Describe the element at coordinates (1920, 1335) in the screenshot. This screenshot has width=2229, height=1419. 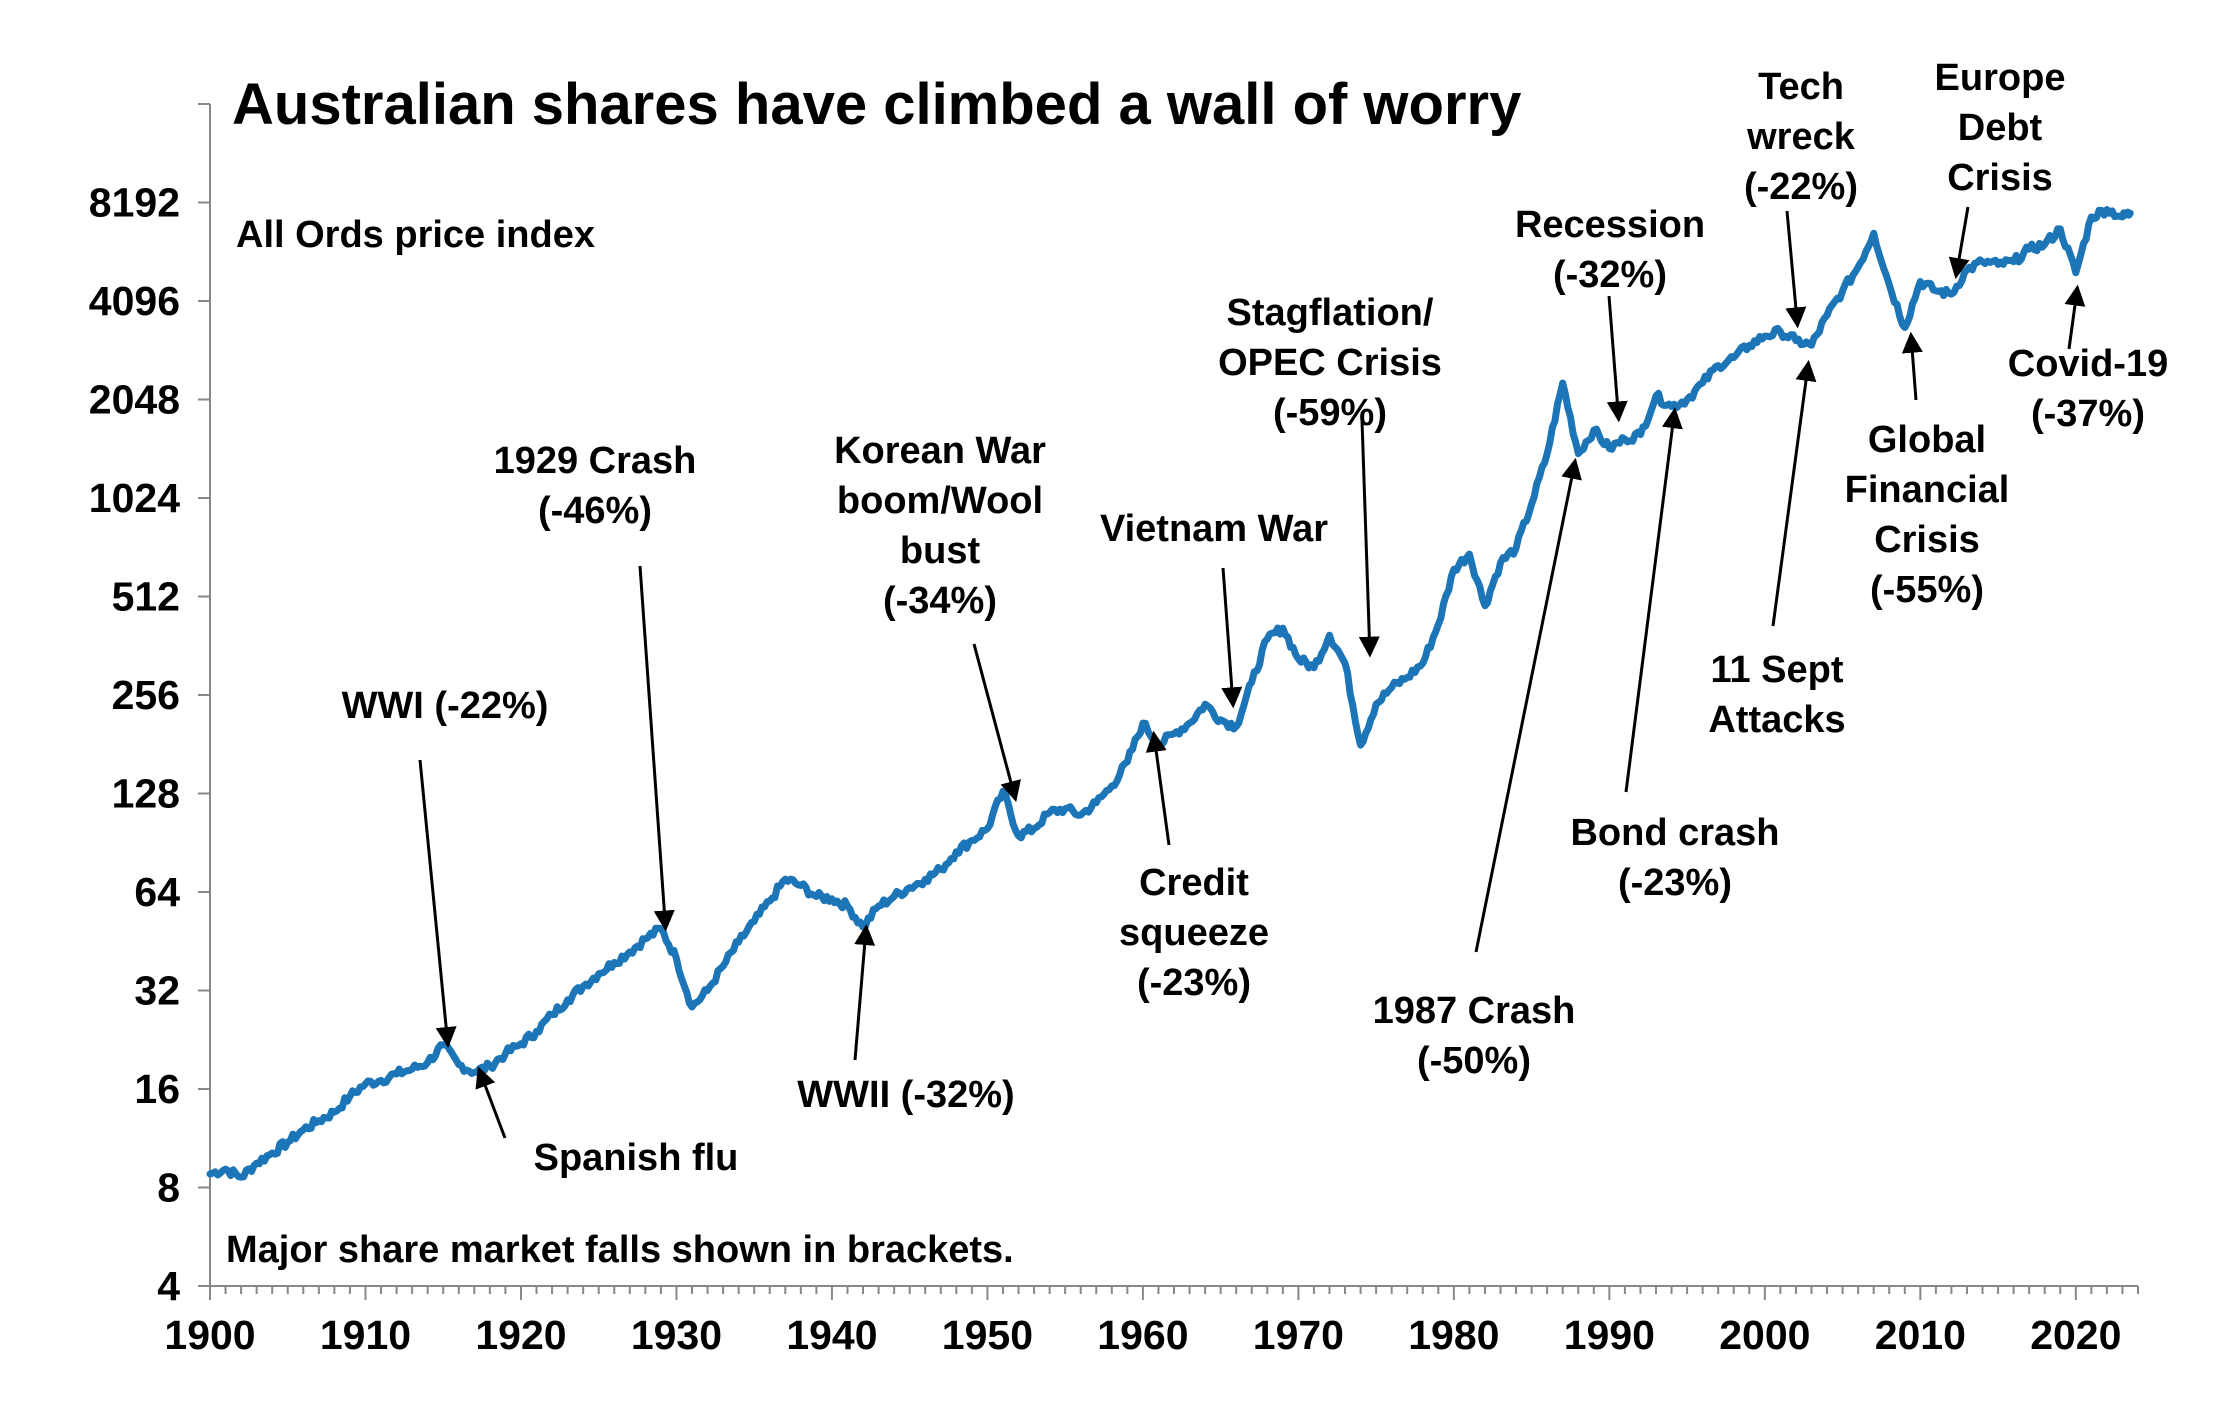
I see `x-tick-label: 2010` at that location.